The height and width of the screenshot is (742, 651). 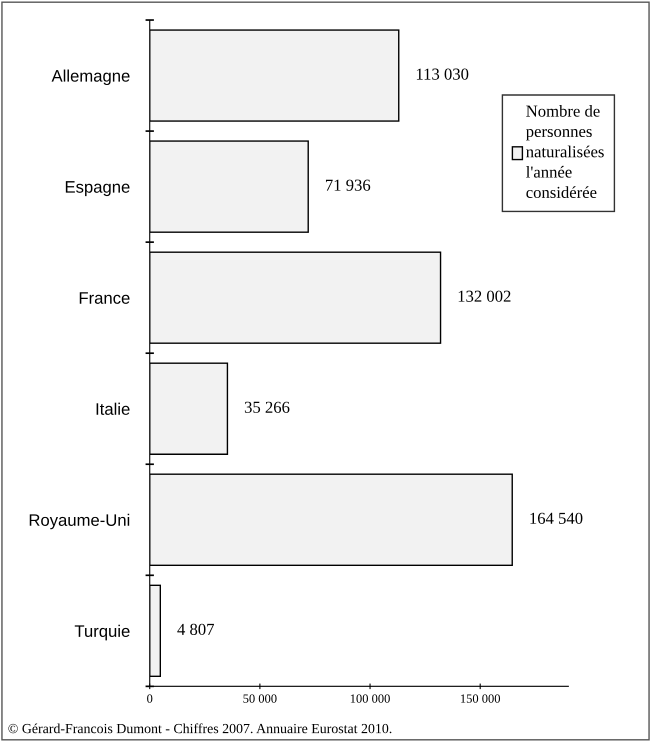 What do you see at coordinates (484, 296) in the screenshot?
I see `data-label: 132 002` at bounding box center [484, 296].